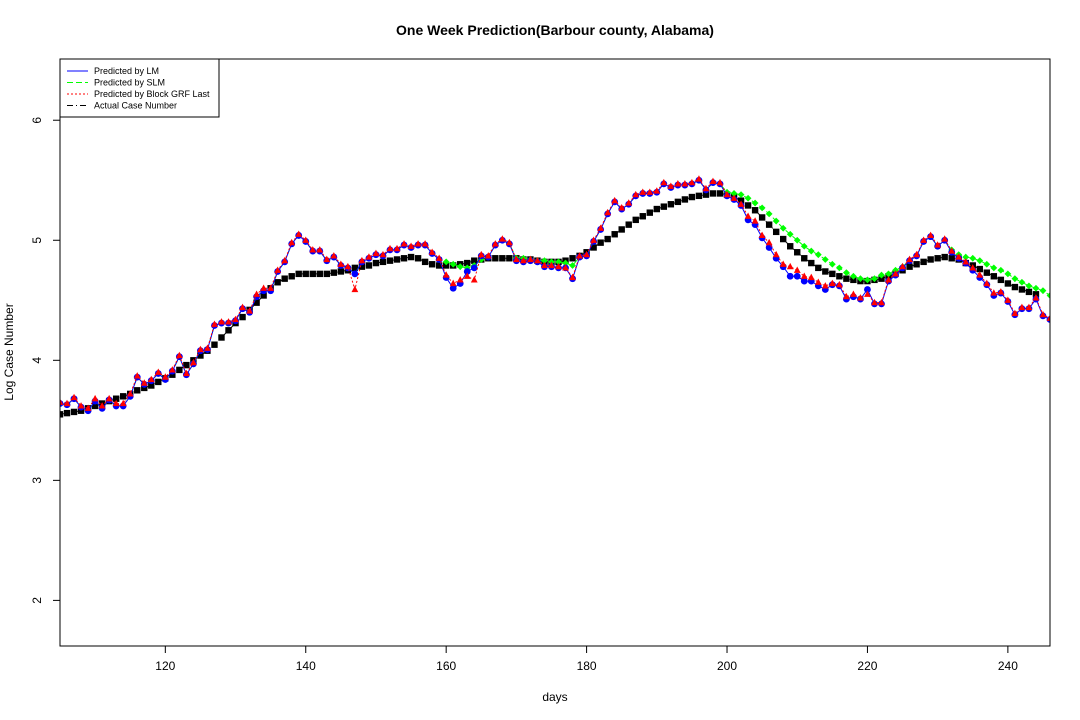 Image resolution: width=1080 pixels, height=720 pixels. I want to click on x-tick-label: 120, so click(165, 666).